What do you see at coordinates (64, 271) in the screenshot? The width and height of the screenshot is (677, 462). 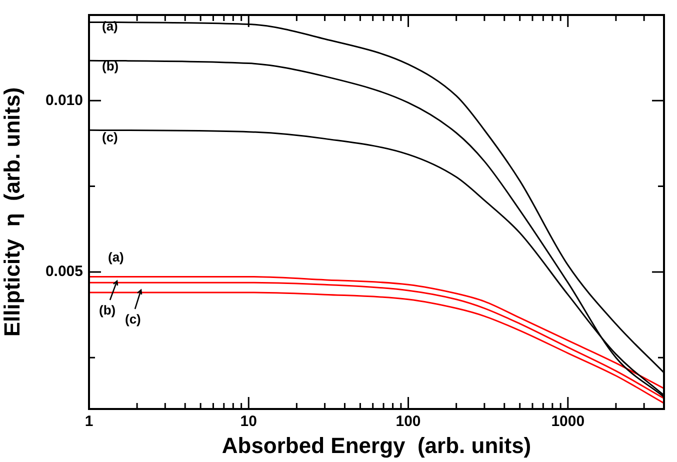 I see `y-tick-label: 0.005` at bounding box center [64, 271].